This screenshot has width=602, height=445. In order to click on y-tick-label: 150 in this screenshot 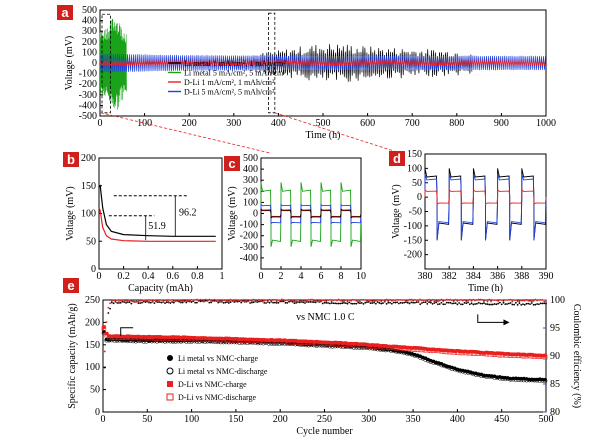, I will do `click(88, 186)`.